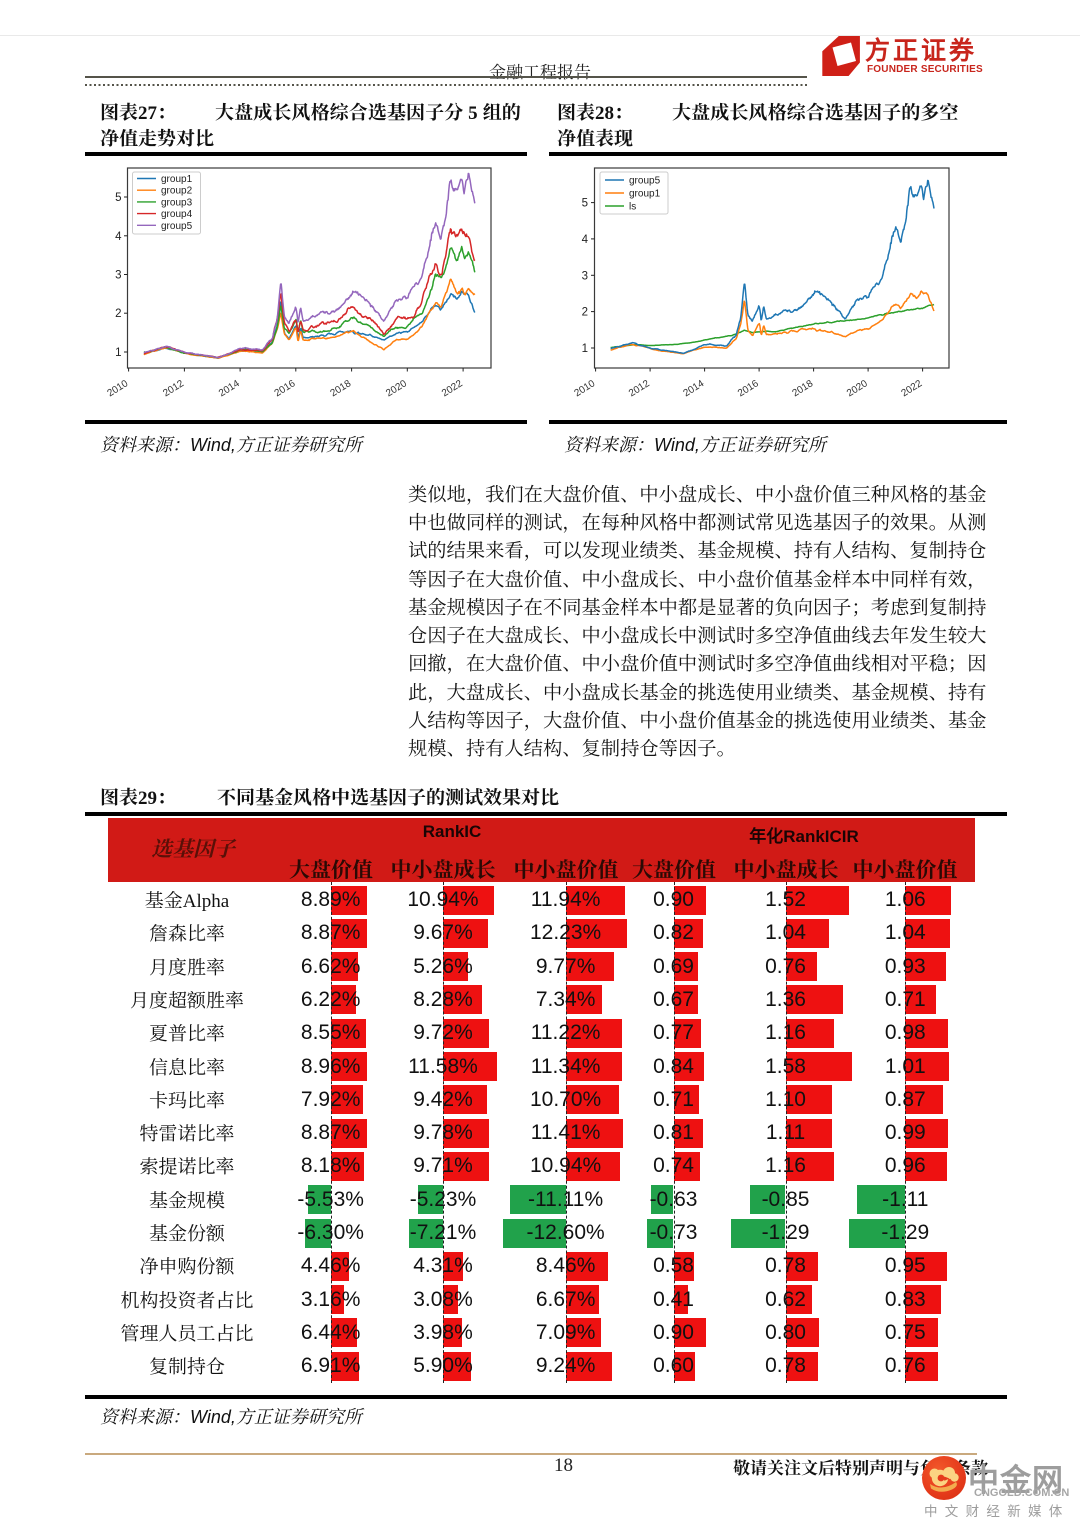 The width and height of the screenshot is (1080, 1527). What do you see at coordinates (177, 191) in the screenshot?
I see `svg-text: group2` at bounding box center [177, 191].